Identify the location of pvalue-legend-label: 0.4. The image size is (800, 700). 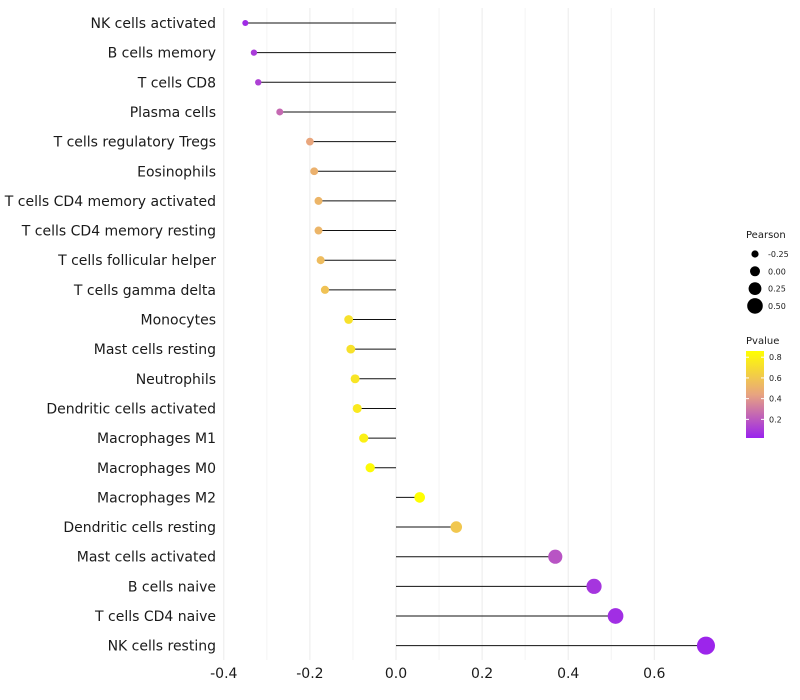
(775, 399).